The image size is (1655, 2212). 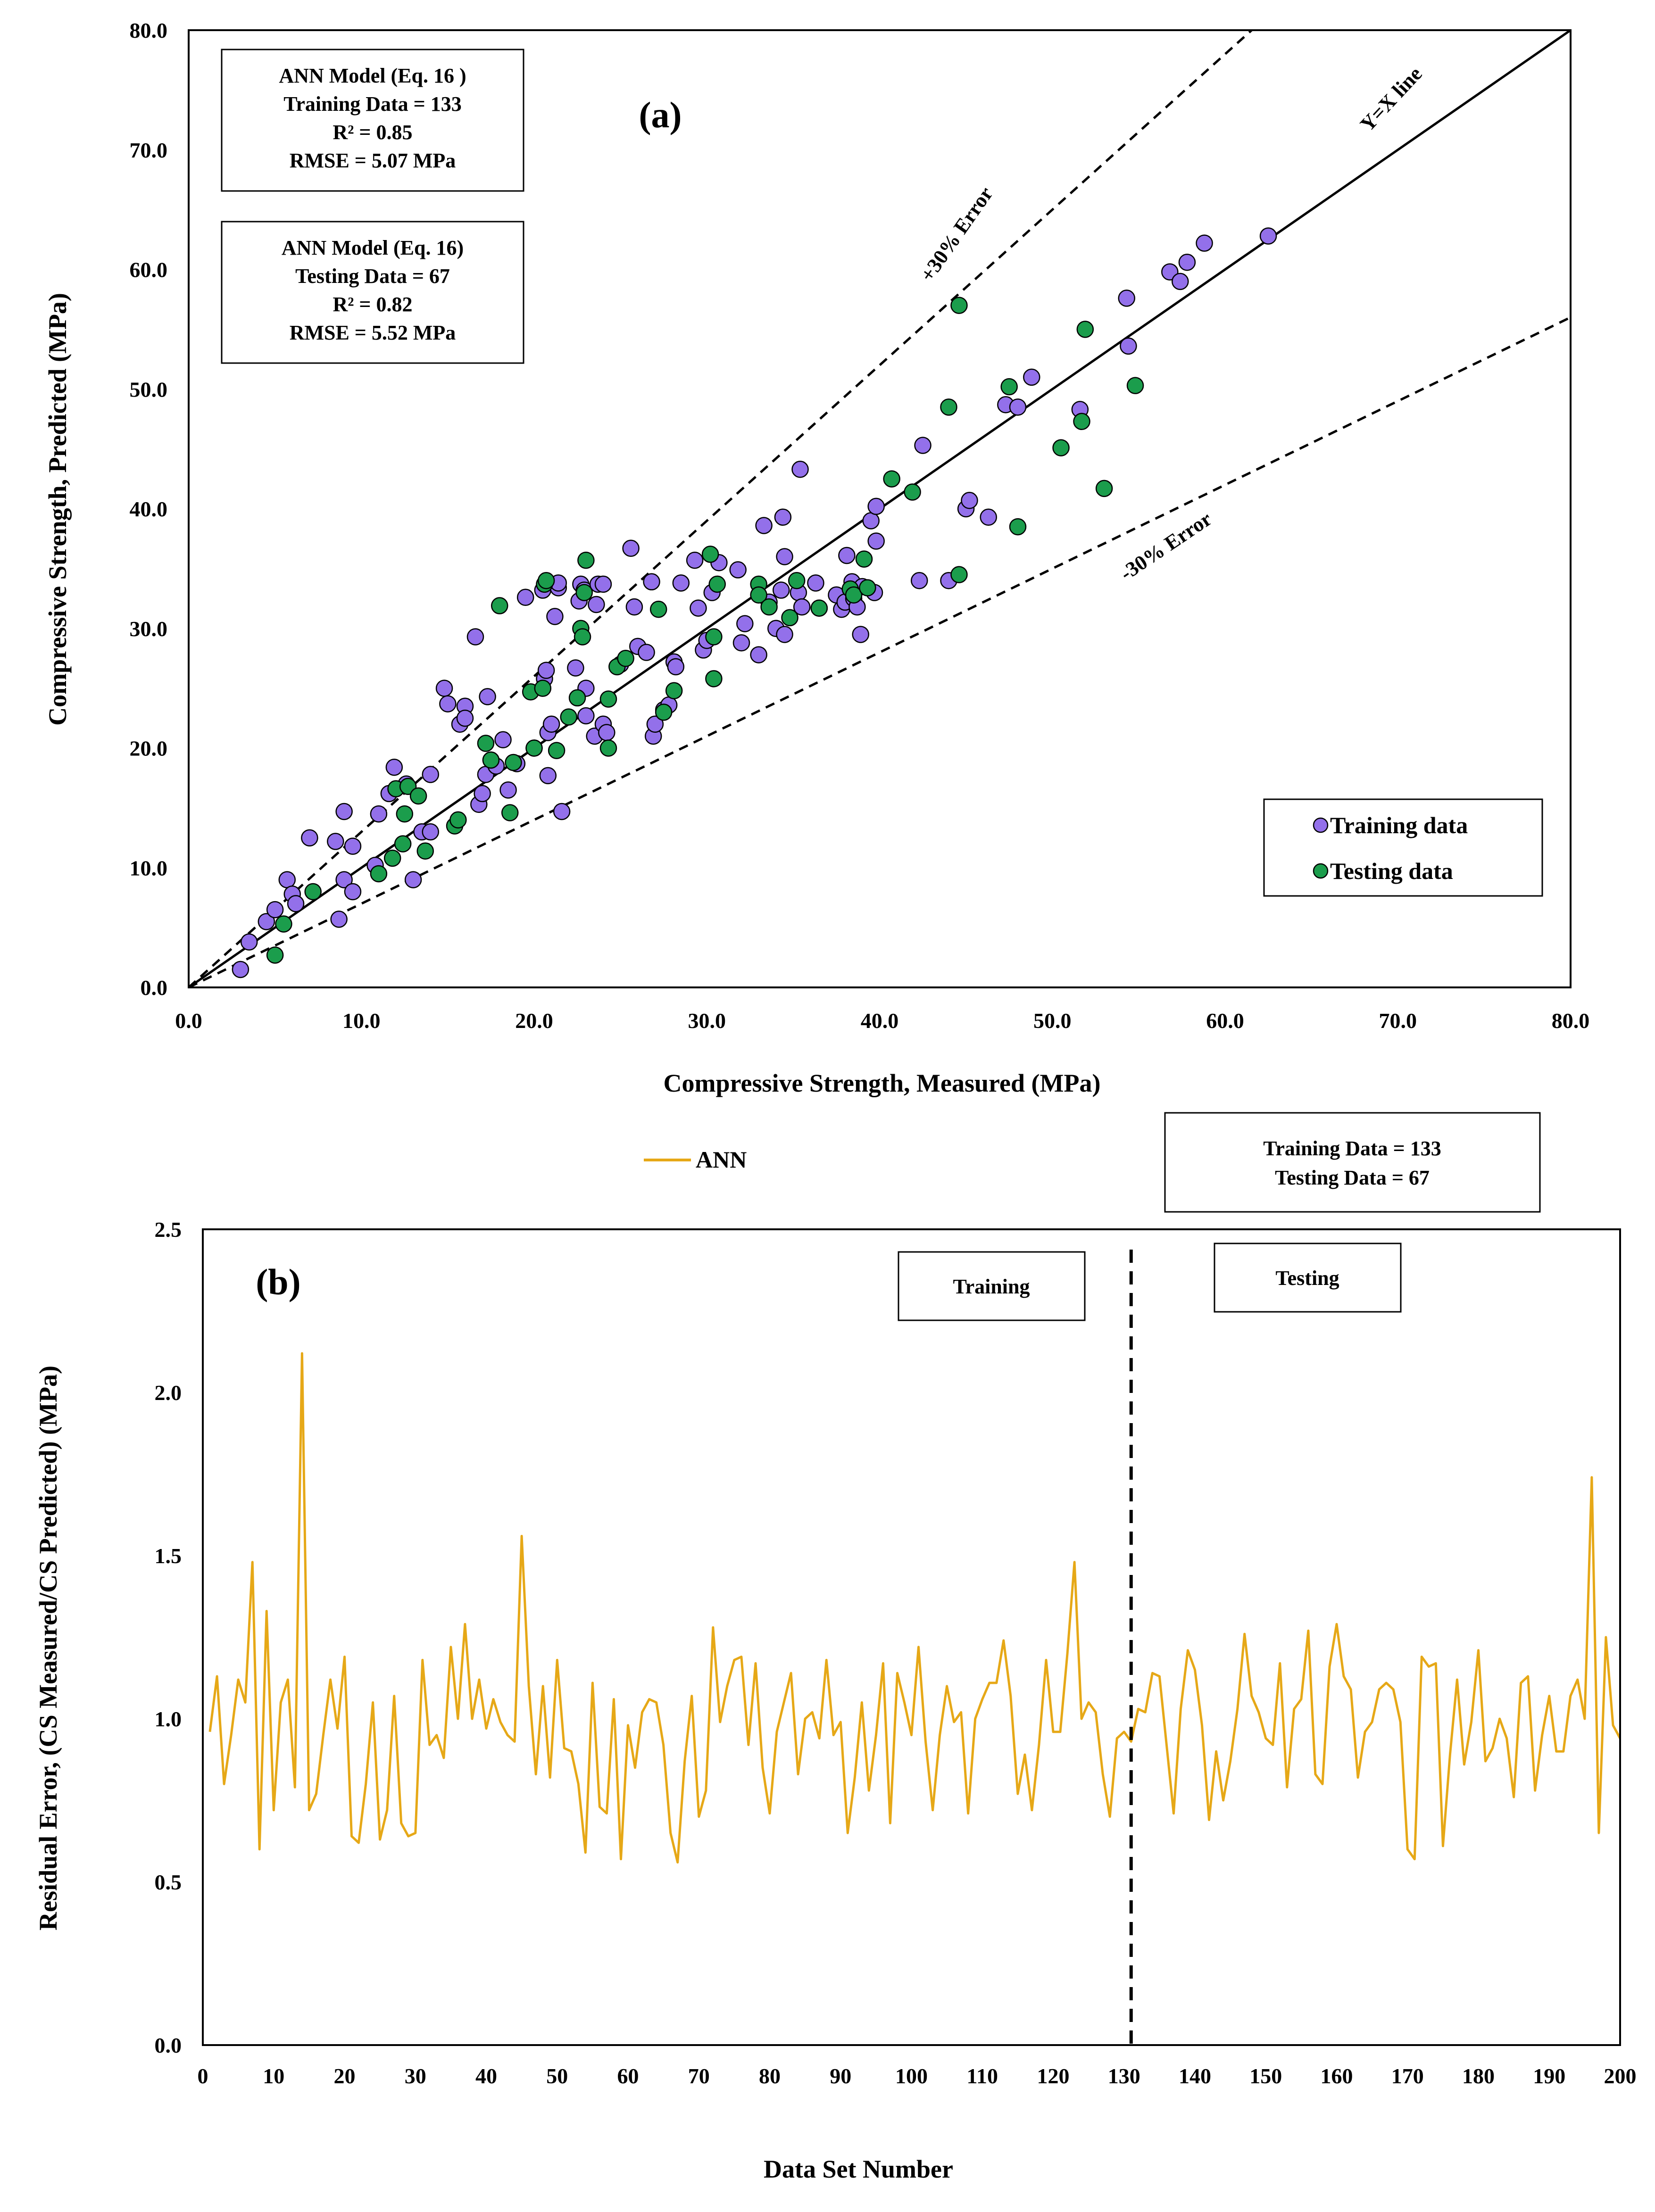 What do you see at coordinates (1571, 1021) in the screenshot?
I see `panel-a-x-tick-label: 80.0` at bounding box center [1571, 1021].